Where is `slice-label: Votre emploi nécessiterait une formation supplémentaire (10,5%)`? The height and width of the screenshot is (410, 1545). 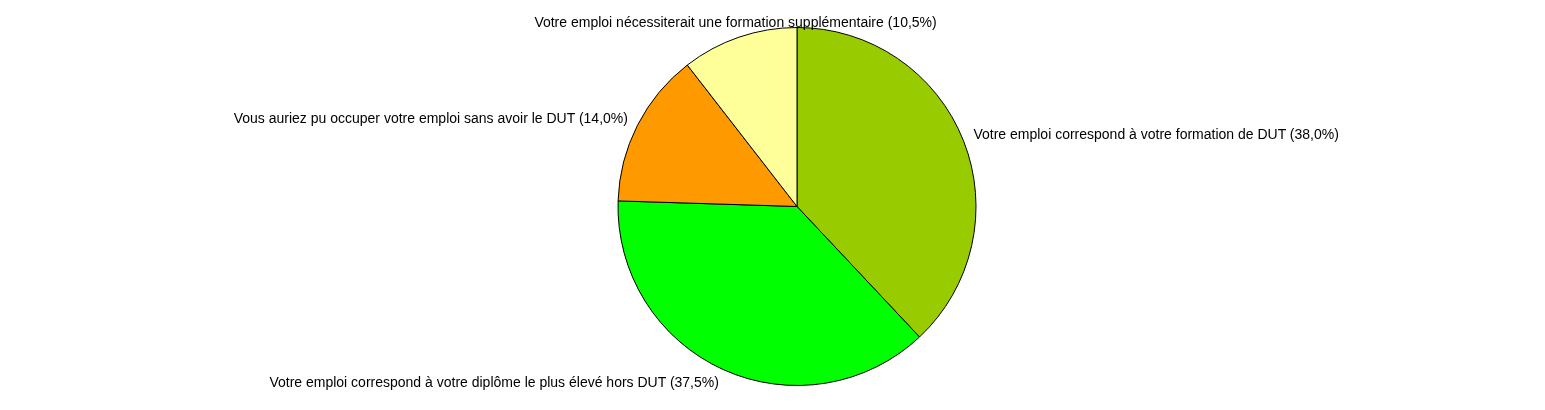 slice-label: Votre emploi nécessiterait une formation supplémentaire (10,5%) is located at coordinates (735, 22).